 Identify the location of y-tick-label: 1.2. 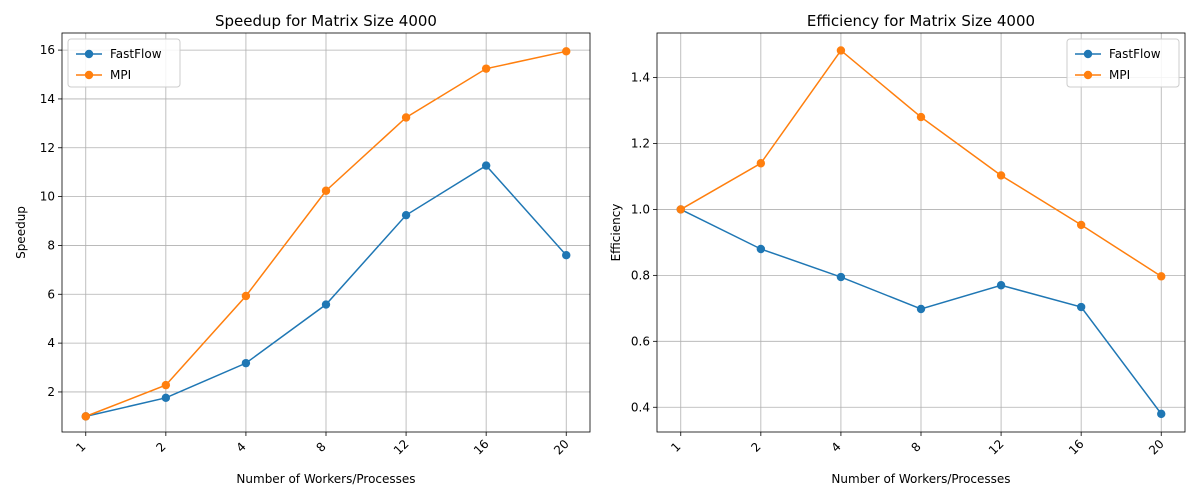
(640, 143).